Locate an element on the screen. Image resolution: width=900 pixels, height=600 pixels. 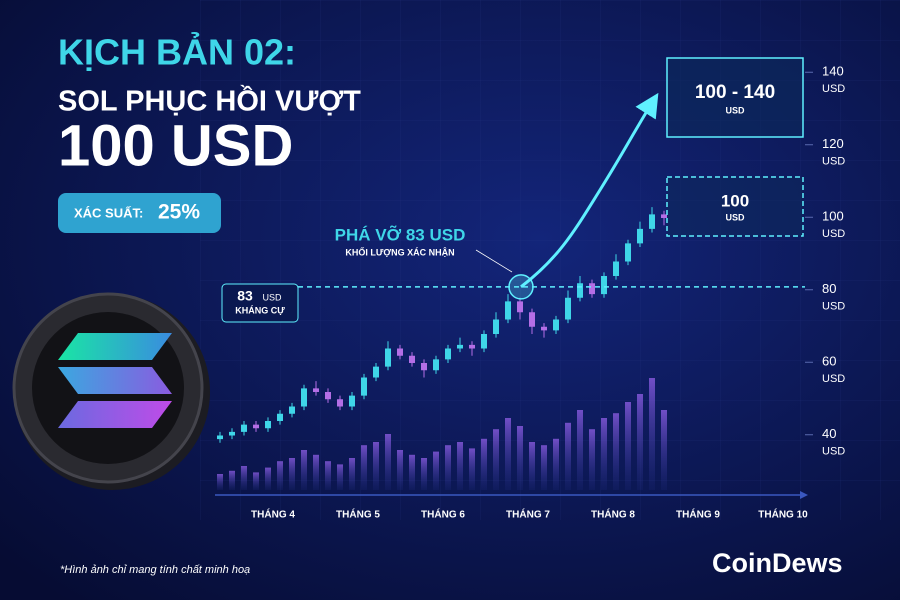
sol-coin is located at coordinates (111, 391).